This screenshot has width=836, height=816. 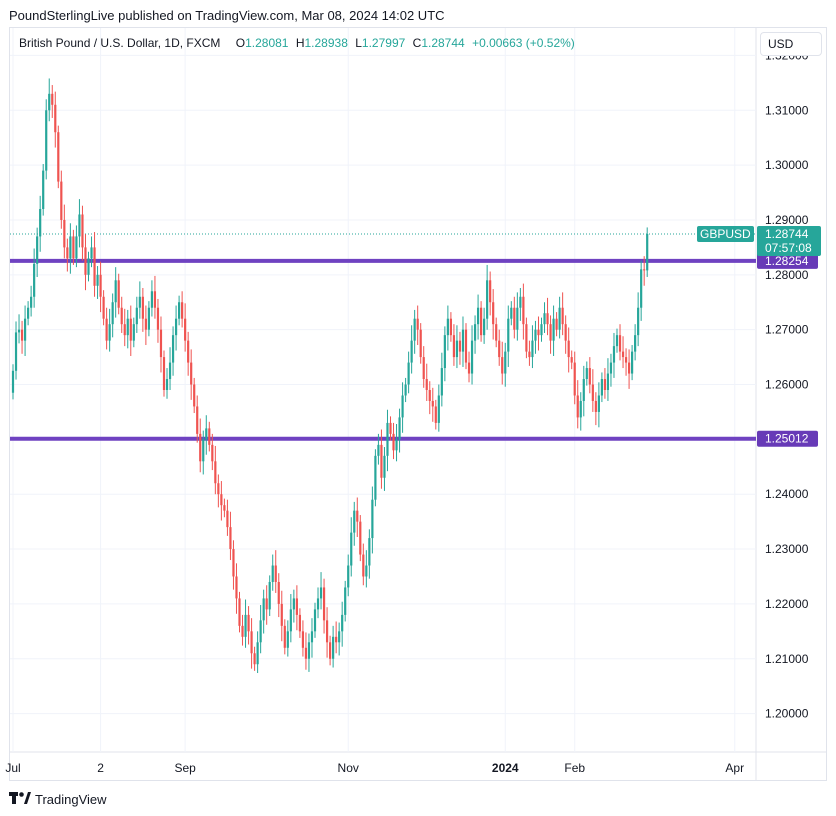 I want to click on y-tick-label: 1.20000, so click(x=787, y=714).